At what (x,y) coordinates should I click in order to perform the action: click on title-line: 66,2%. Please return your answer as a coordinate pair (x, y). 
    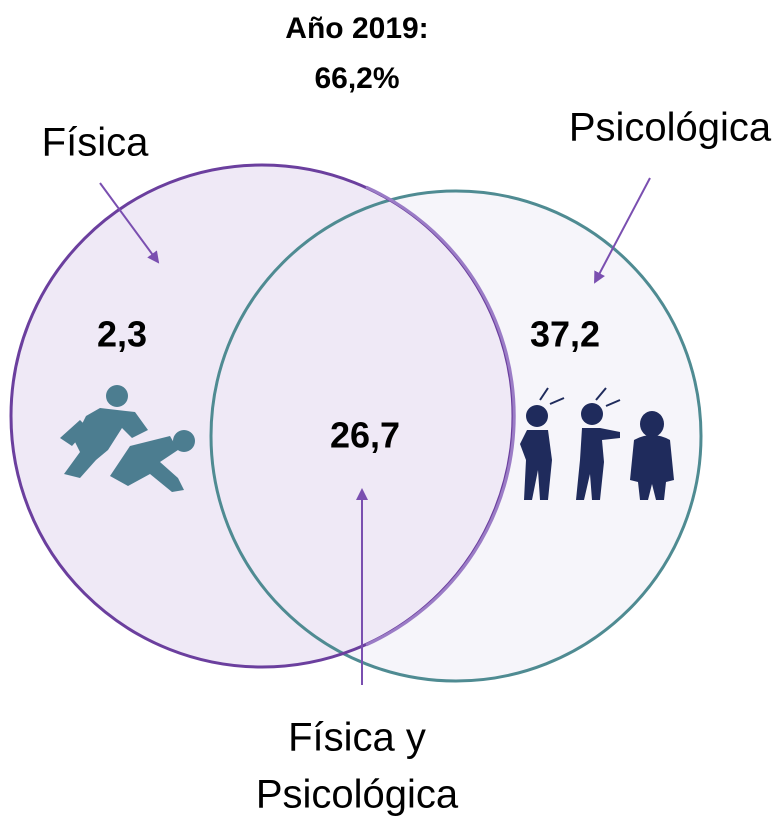
    Looking at the image, I should click on (356, 78).